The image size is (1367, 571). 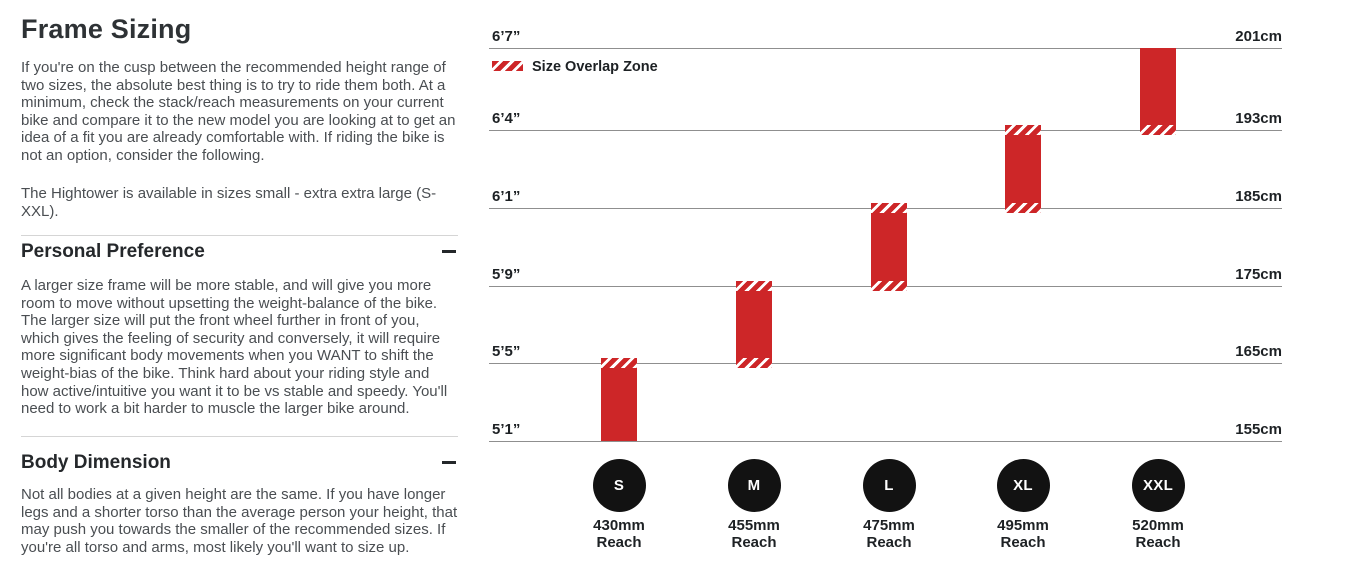 What do you see at coordinates (619, 485) in the screenshot?
I see `size-circle: S` at bounding box center [619, 485].